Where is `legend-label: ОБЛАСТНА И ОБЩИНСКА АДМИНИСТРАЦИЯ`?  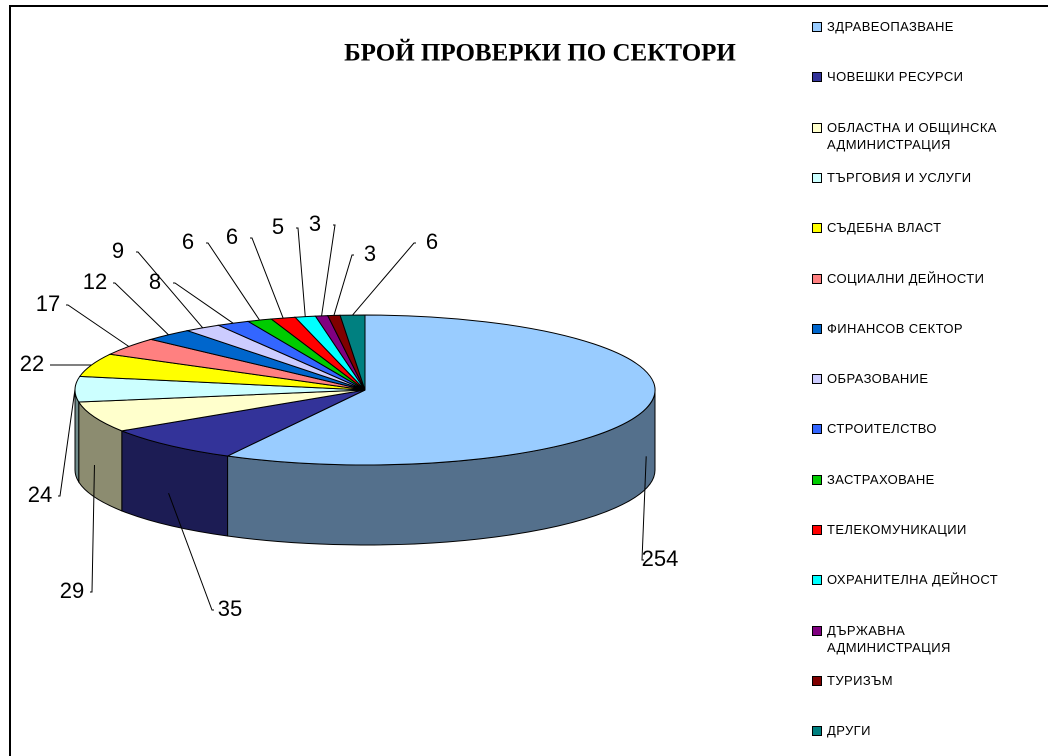 legend-label: ОБЛАСТНА И ОБЩИНСКА АДМИНИСТРАЦИЯ is located at coordinates (912, 135).